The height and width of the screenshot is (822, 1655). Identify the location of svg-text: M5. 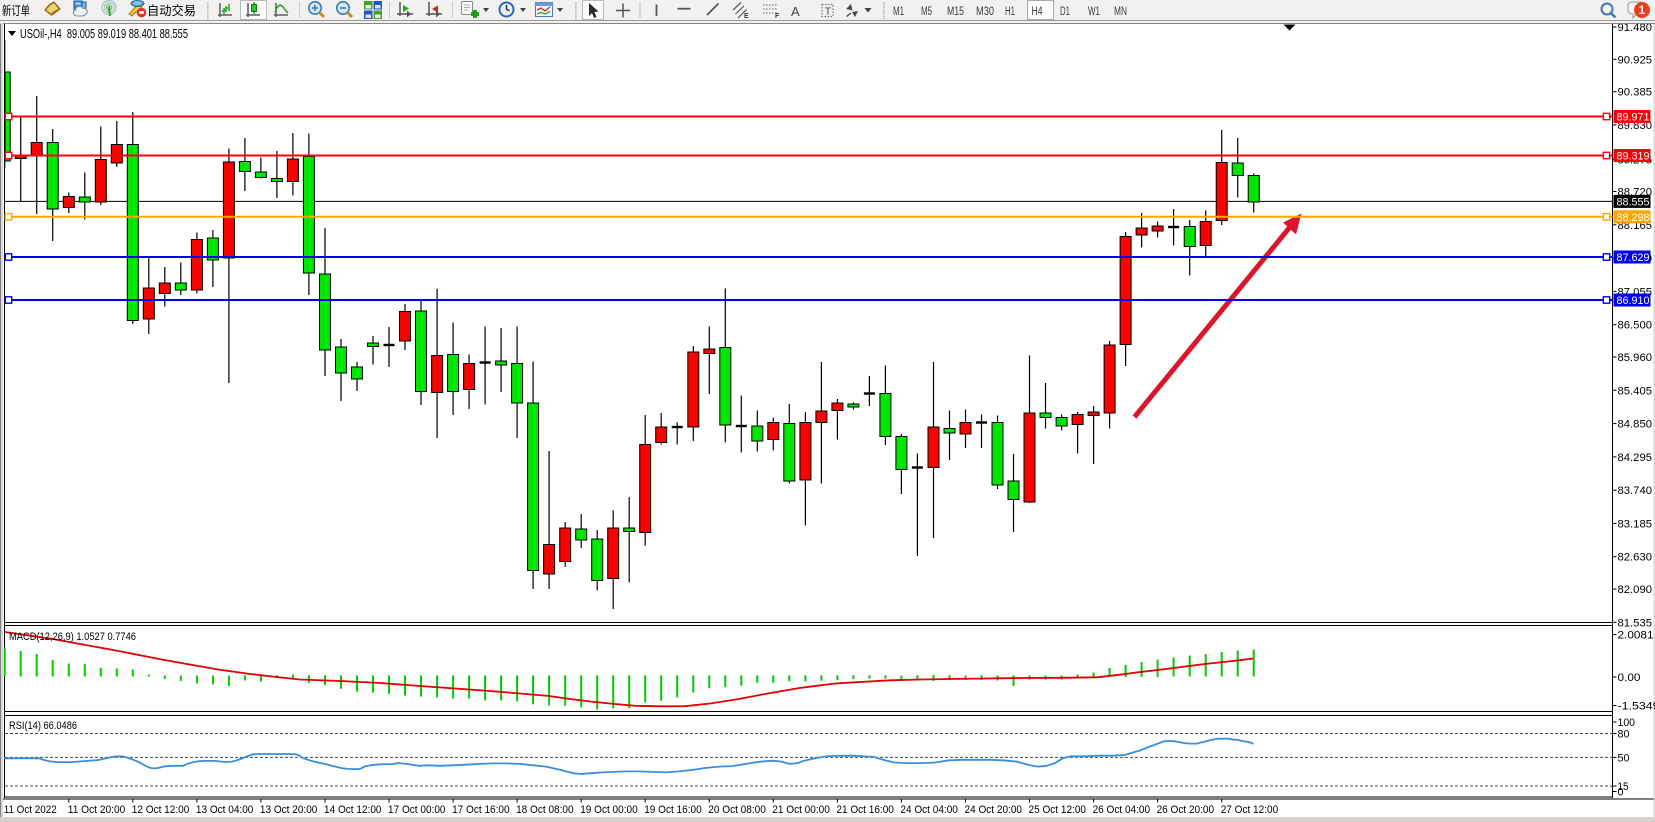
(926, 12).